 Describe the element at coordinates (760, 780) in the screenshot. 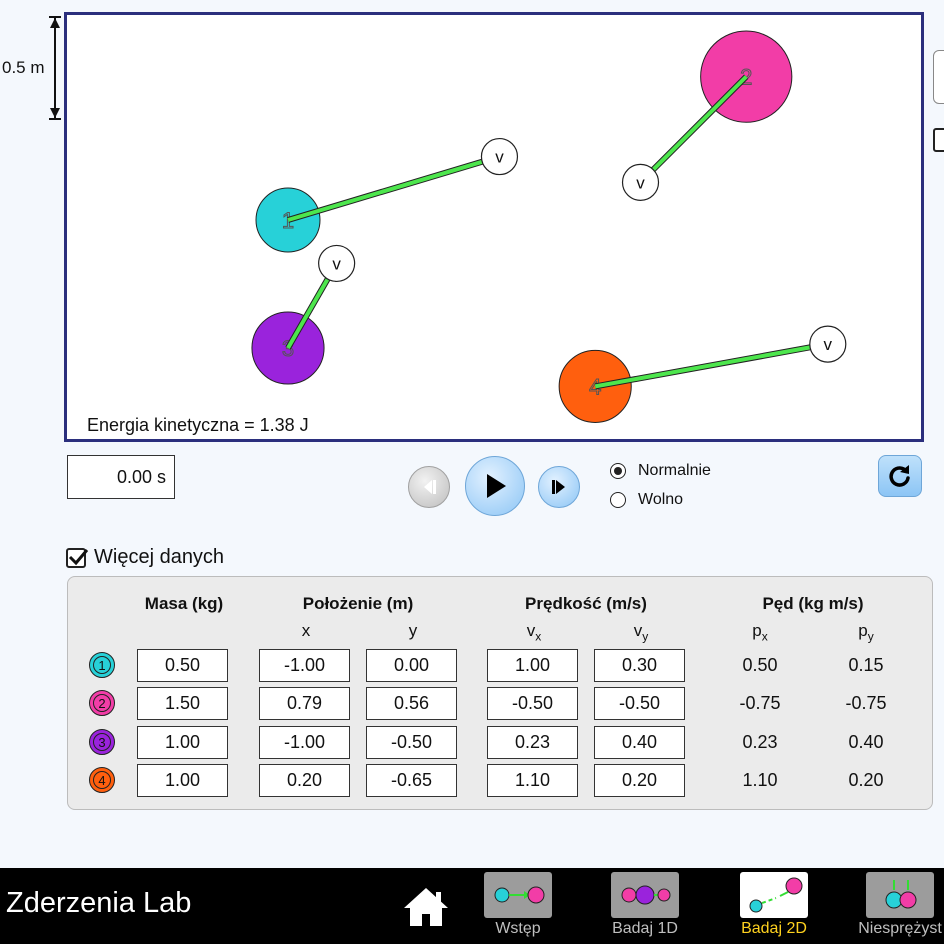

I see `px-value: 1.10` at that location.